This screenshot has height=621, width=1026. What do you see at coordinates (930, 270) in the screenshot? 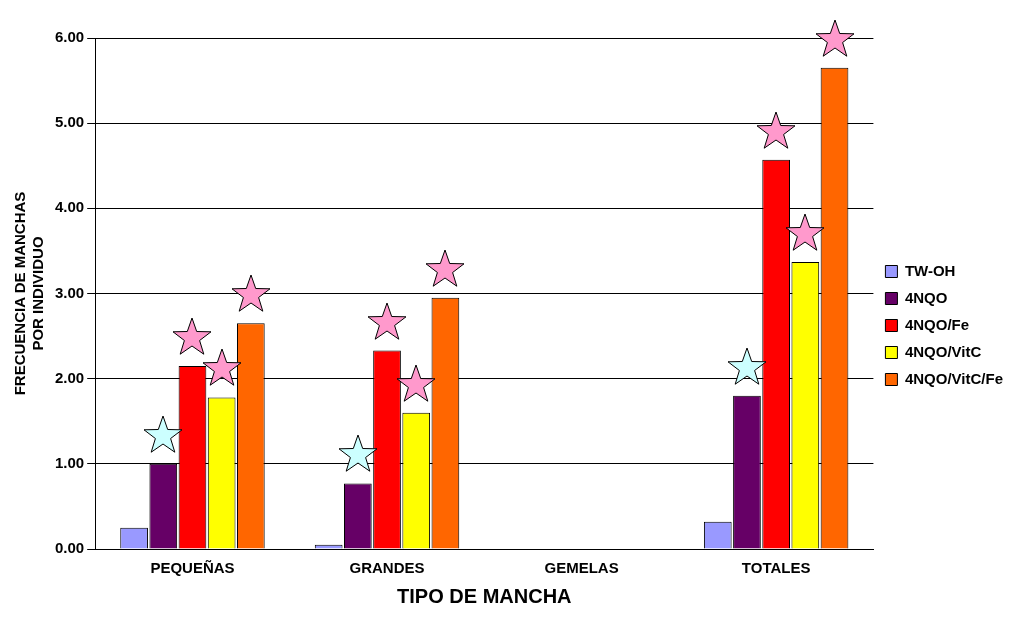
I see `legend-label: TW-OH` at bounding box center [930, 270].